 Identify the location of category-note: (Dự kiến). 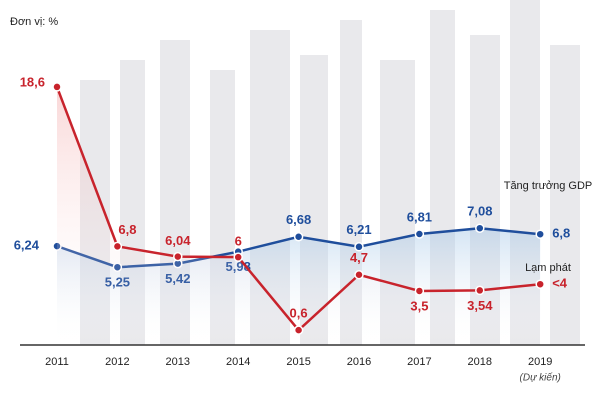
(540, 378).